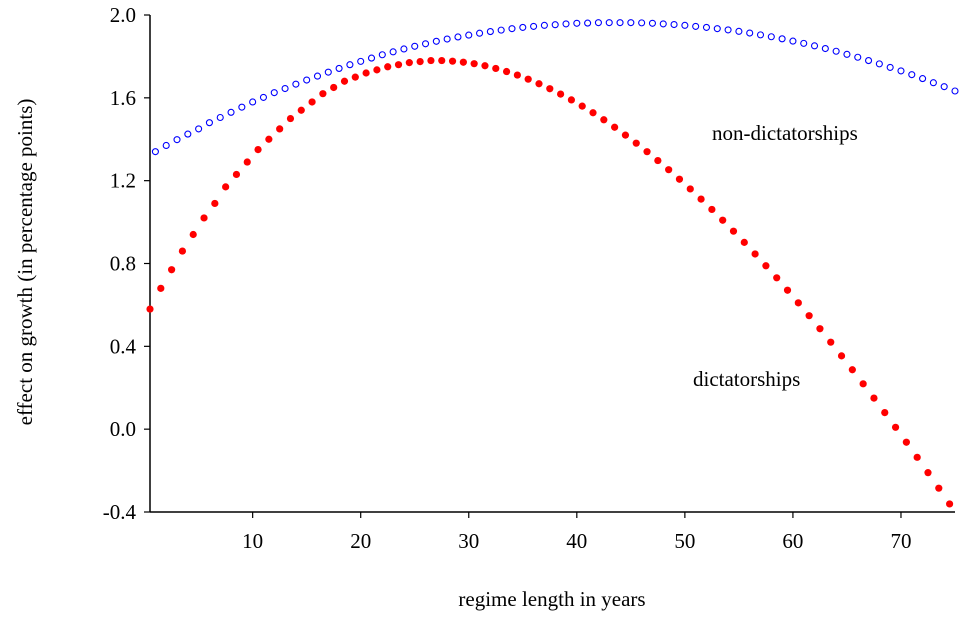 This screenshot has width=959, height=624. Describe the element at coordinates (120, 512) in the screenshot. I see `y-tick-label: -0.4` at that location.